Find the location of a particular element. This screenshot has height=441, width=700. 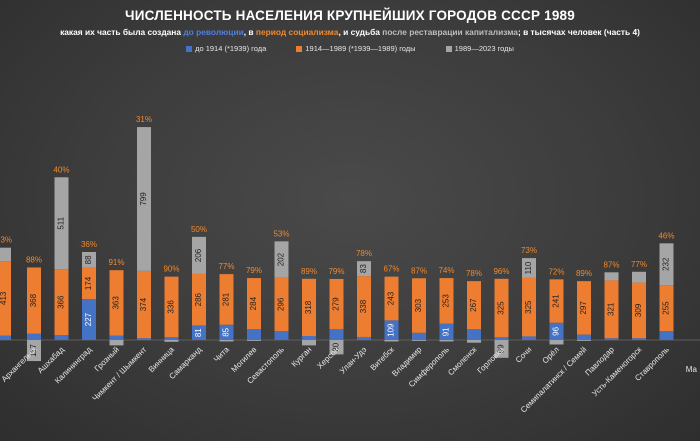

value-label-orange-22: 309 is located at coordinates (638, 310).